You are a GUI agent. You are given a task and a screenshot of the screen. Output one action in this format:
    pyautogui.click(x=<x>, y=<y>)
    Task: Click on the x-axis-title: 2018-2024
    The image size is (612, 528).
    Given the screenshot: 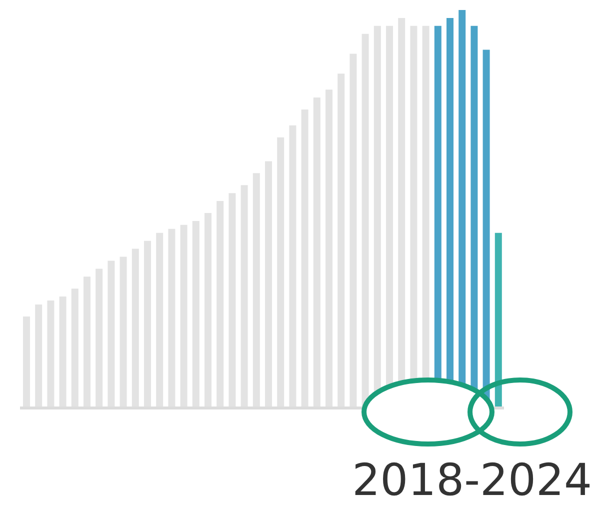 What is the action you would take?
    pyautogui.click(x=472, y=480)
    